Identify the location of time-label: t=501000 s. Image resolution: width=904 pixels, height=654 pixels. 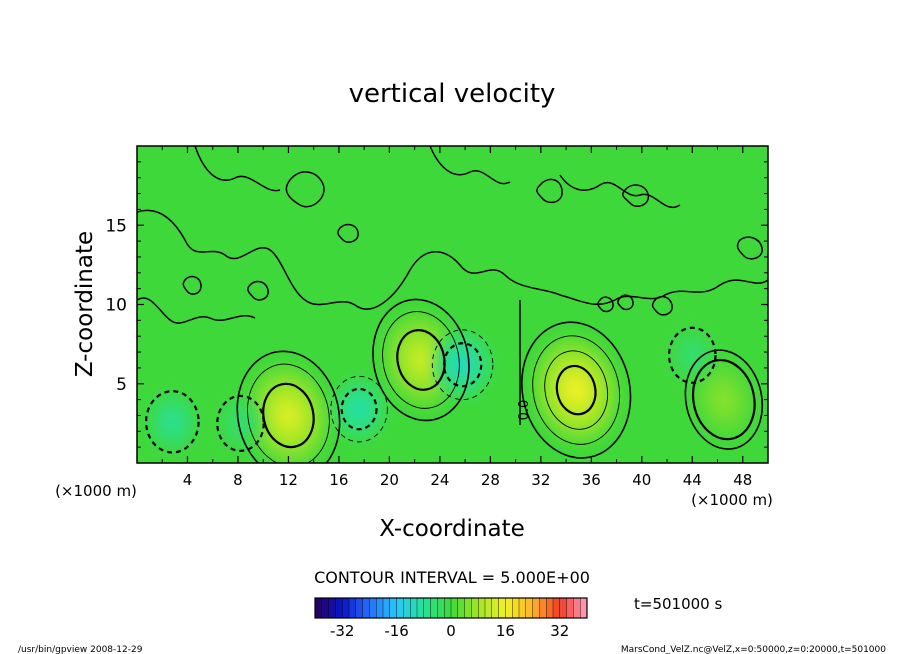
(678, 604).